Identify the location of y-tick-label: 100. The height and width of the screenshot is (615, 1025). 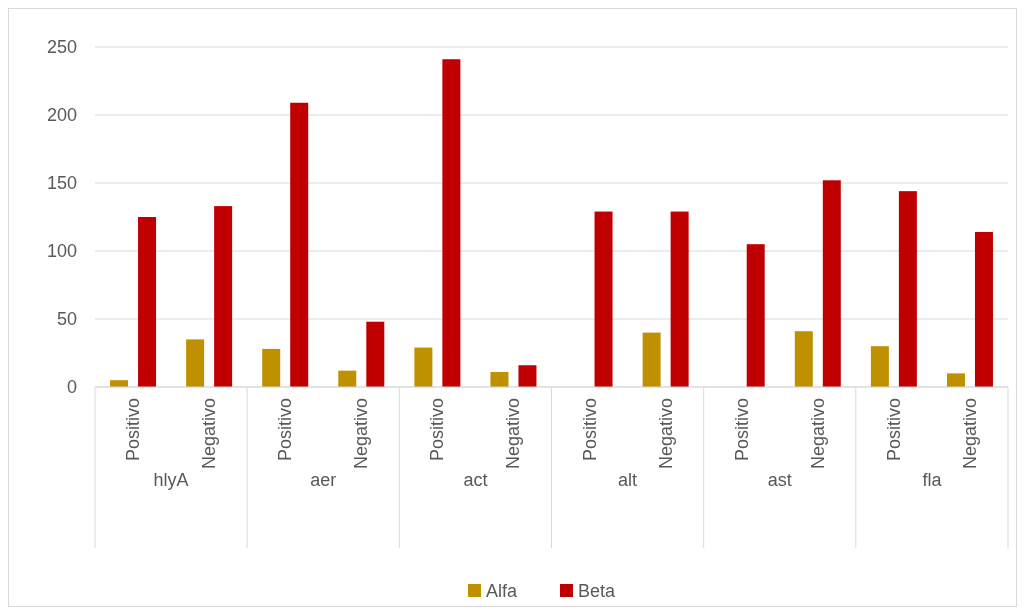
(61, 251).